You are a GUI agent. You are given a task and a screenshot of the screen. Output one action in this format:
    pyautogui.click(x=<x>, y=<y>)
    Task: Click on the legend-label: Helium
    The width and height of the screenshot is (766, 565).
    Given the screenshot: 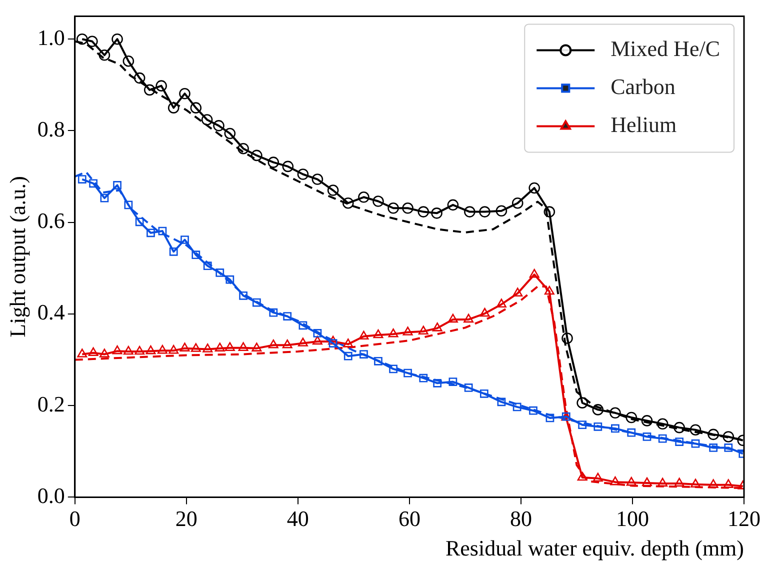 What is the action you would take?
    pyautogui.click(x=643, y=124)
    